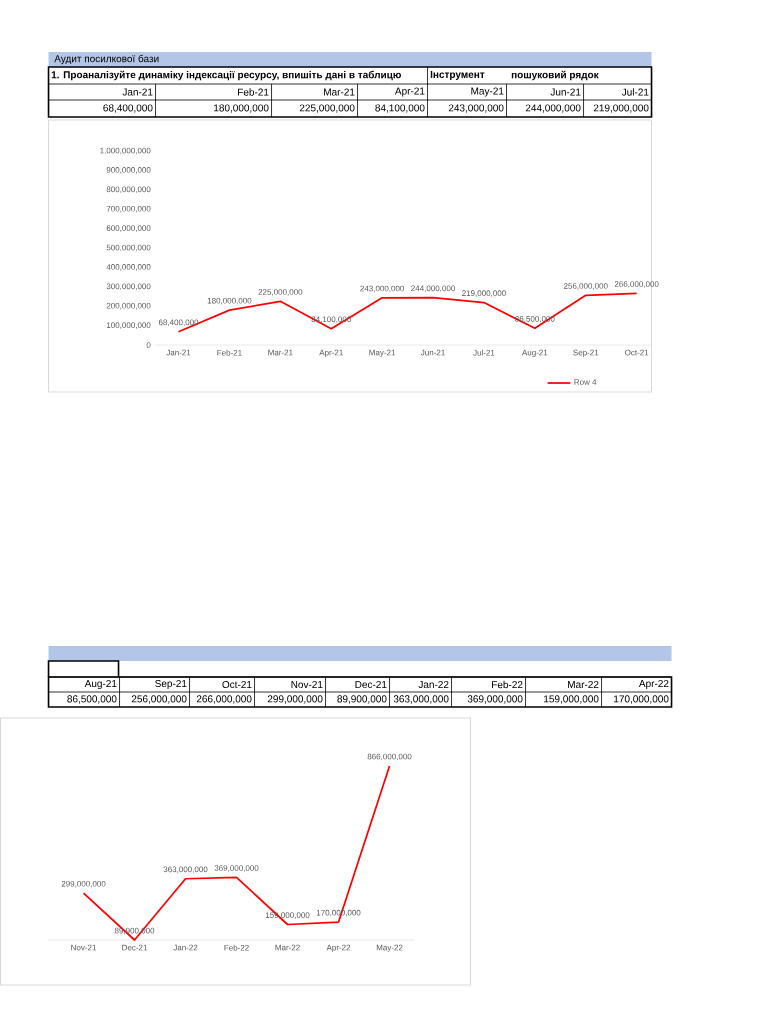  I want to click on text: 86,500,000, so click(92, 699).